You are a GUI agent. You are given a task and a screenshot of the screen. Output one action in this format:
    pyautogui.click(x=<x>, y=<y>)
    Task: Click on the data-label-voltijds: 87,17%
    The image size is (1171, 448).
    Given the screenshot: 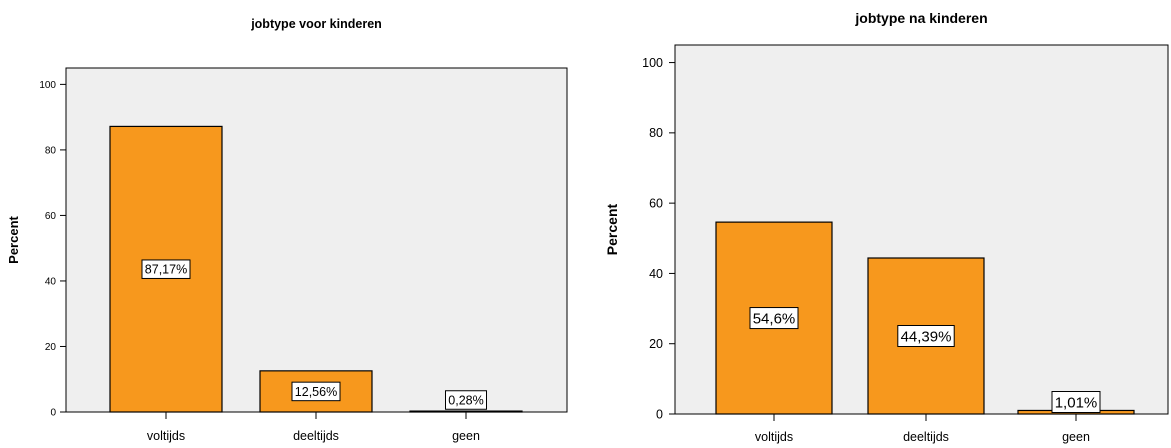 What is the action you would take?
    pyautogui.click(x=166, y=270)
    